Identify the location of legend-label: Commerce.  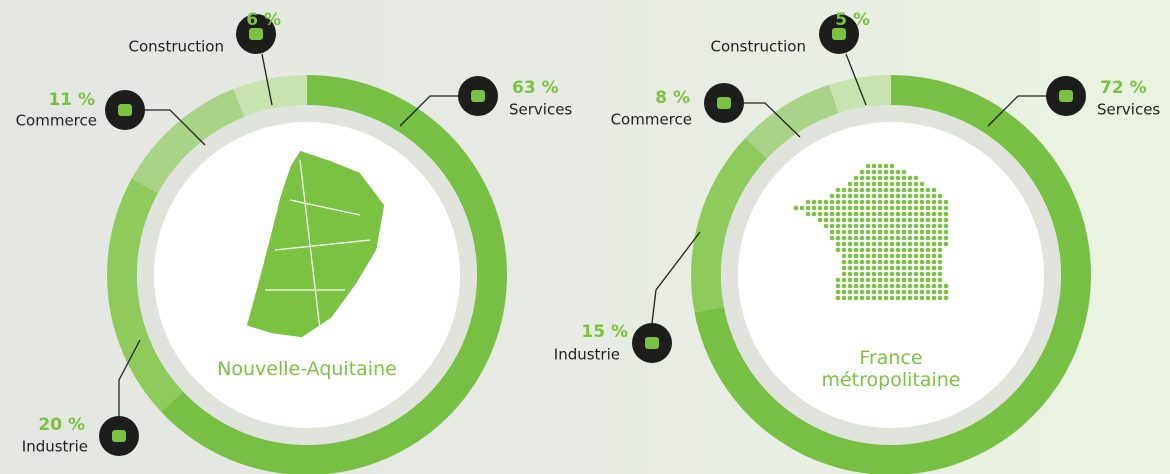
(56, 121).